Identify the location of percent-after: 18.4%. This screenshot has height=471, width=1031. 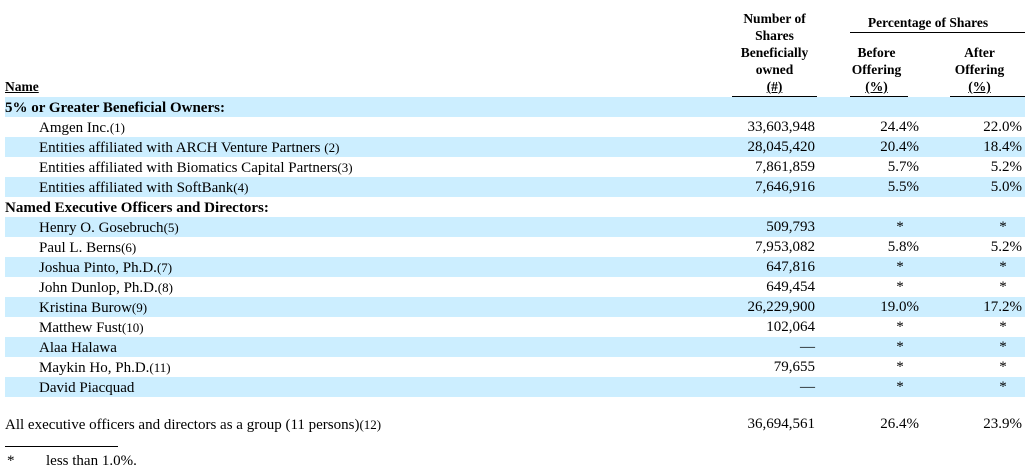
(1002, 147).